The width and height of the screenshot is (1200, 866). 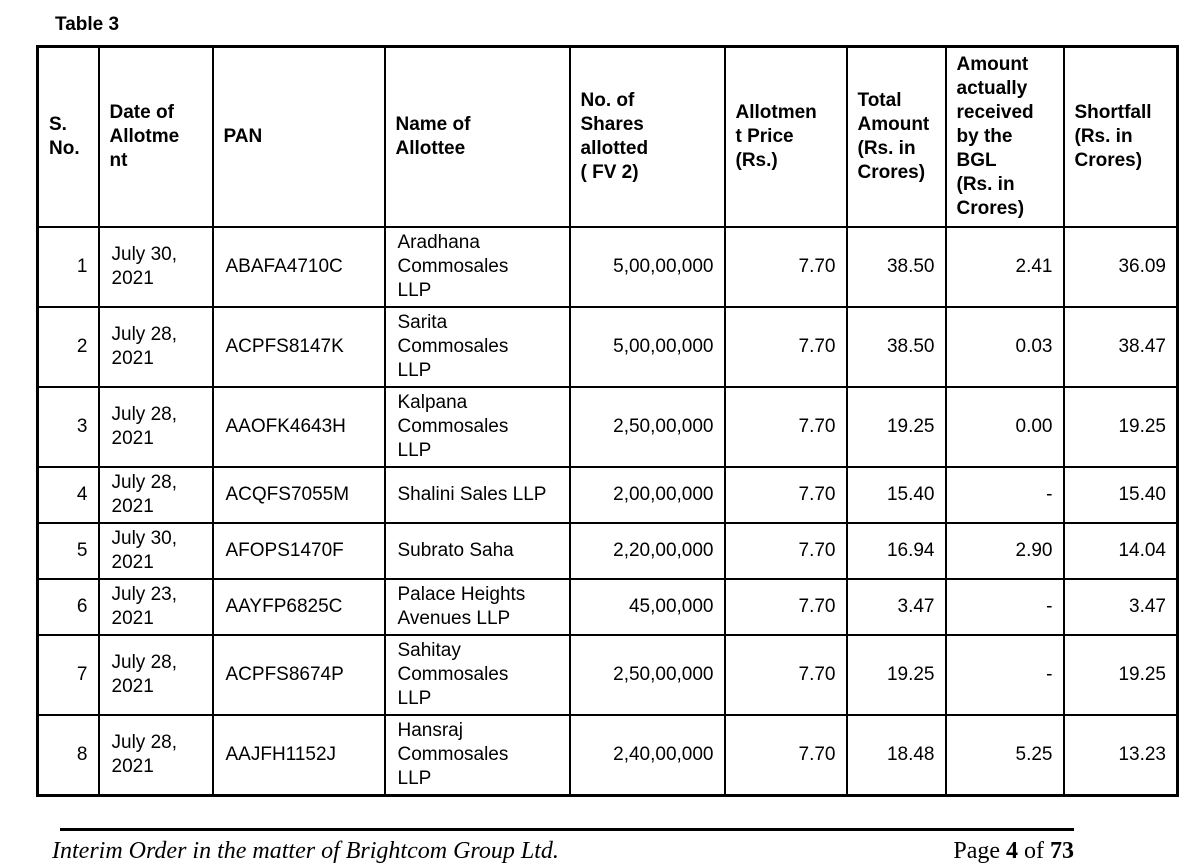 What do you see at coordinates (298, 136) in the screenshot?
I see `column-header-pan: PAN` at bounding box center [298, 136].